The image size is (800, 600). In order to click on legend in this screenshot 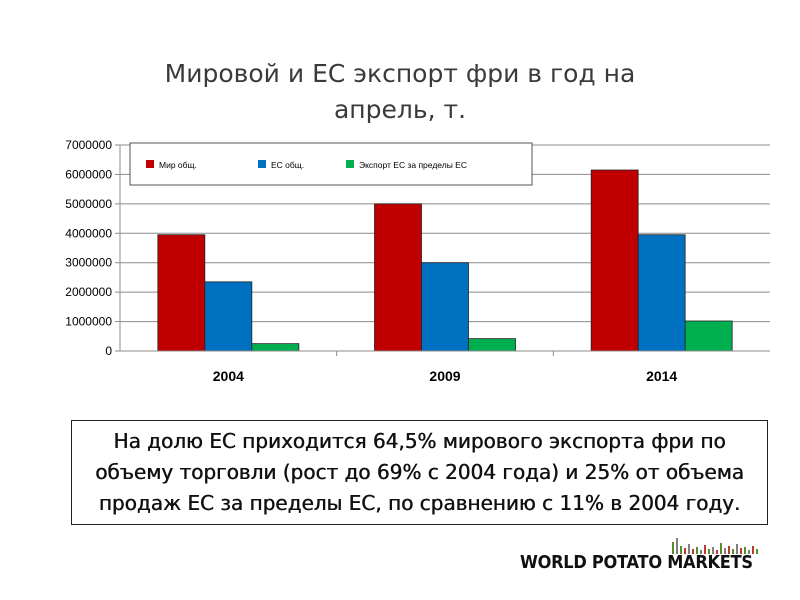, I will do `click(331, 164)`.